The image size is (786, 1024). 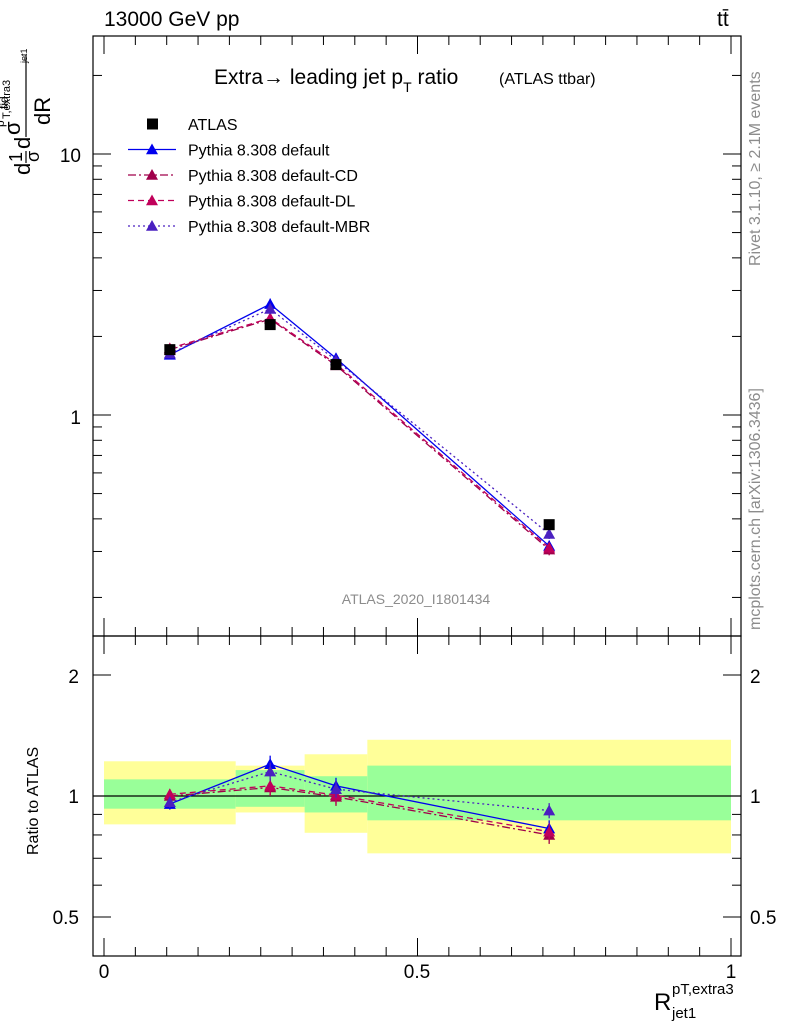 I want to click on main-ytick-label-1: 1, so click(x=75, y=418).